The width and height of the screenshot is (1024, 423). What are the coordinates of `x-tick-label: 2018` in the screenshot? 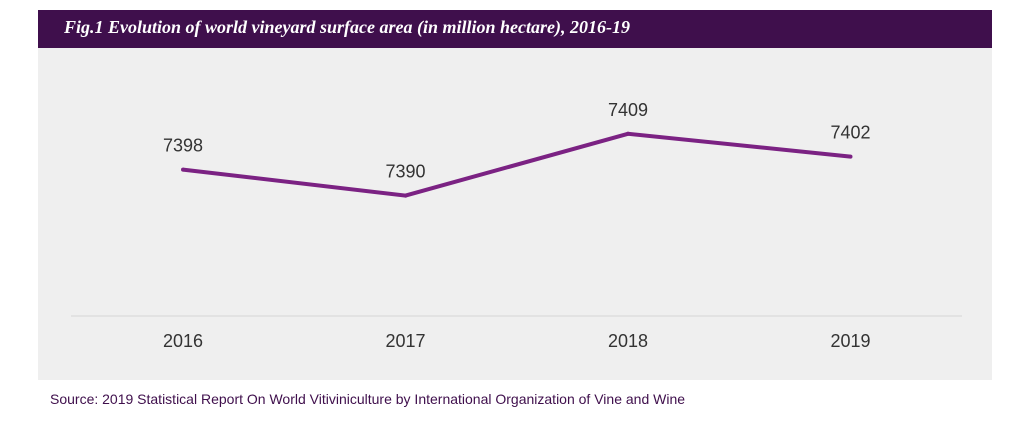 It's located at (628, 341).